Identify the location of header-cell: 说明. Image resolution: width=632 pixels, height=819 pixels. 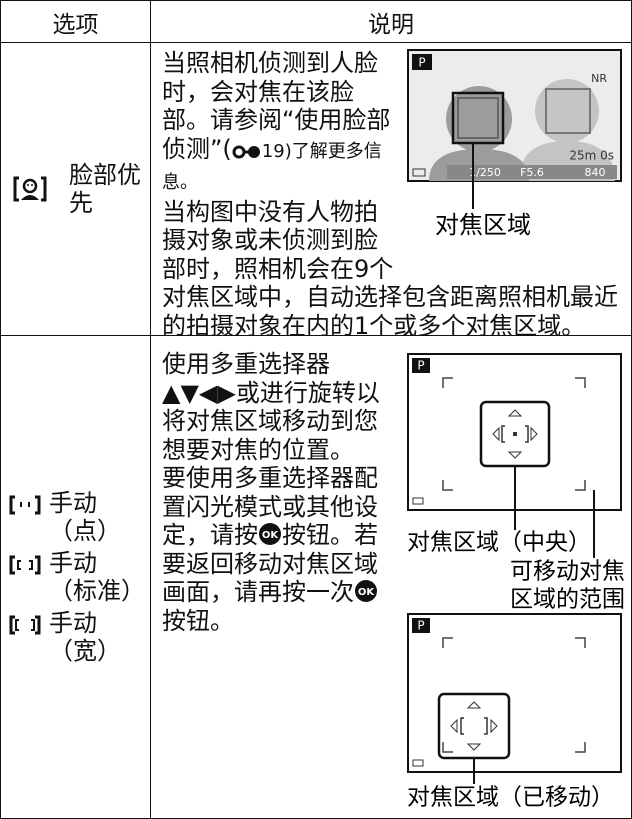
(391, 22).